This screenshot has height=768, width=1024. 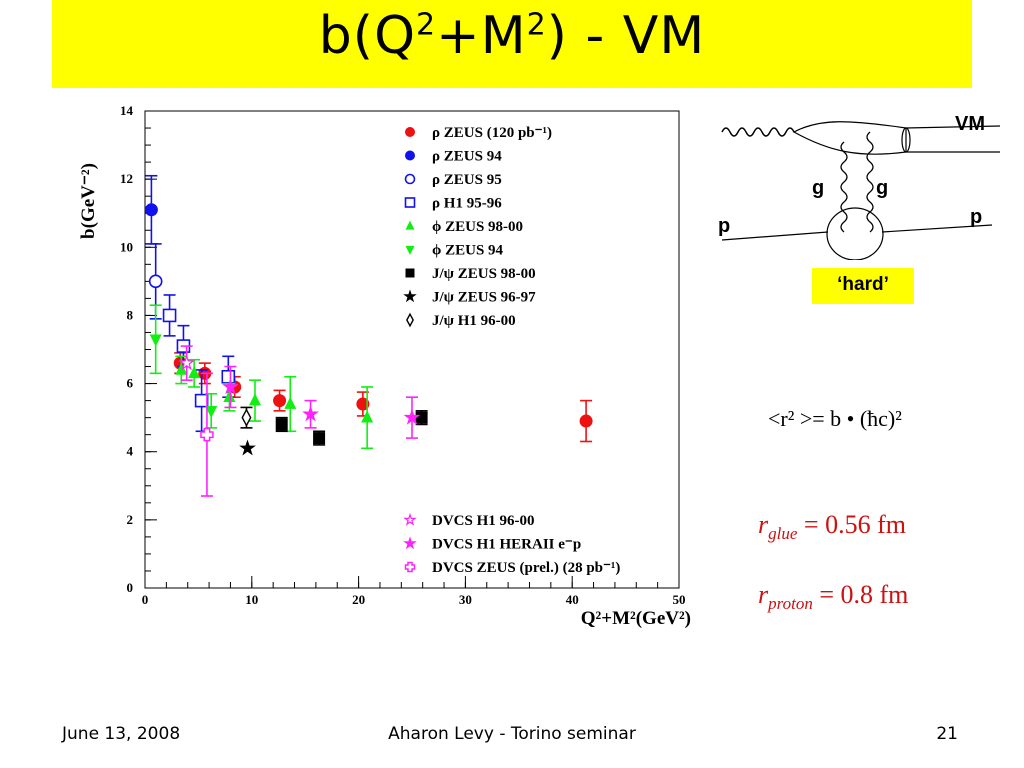 I want to click on proton-line-out, so click(x=937, y=228).